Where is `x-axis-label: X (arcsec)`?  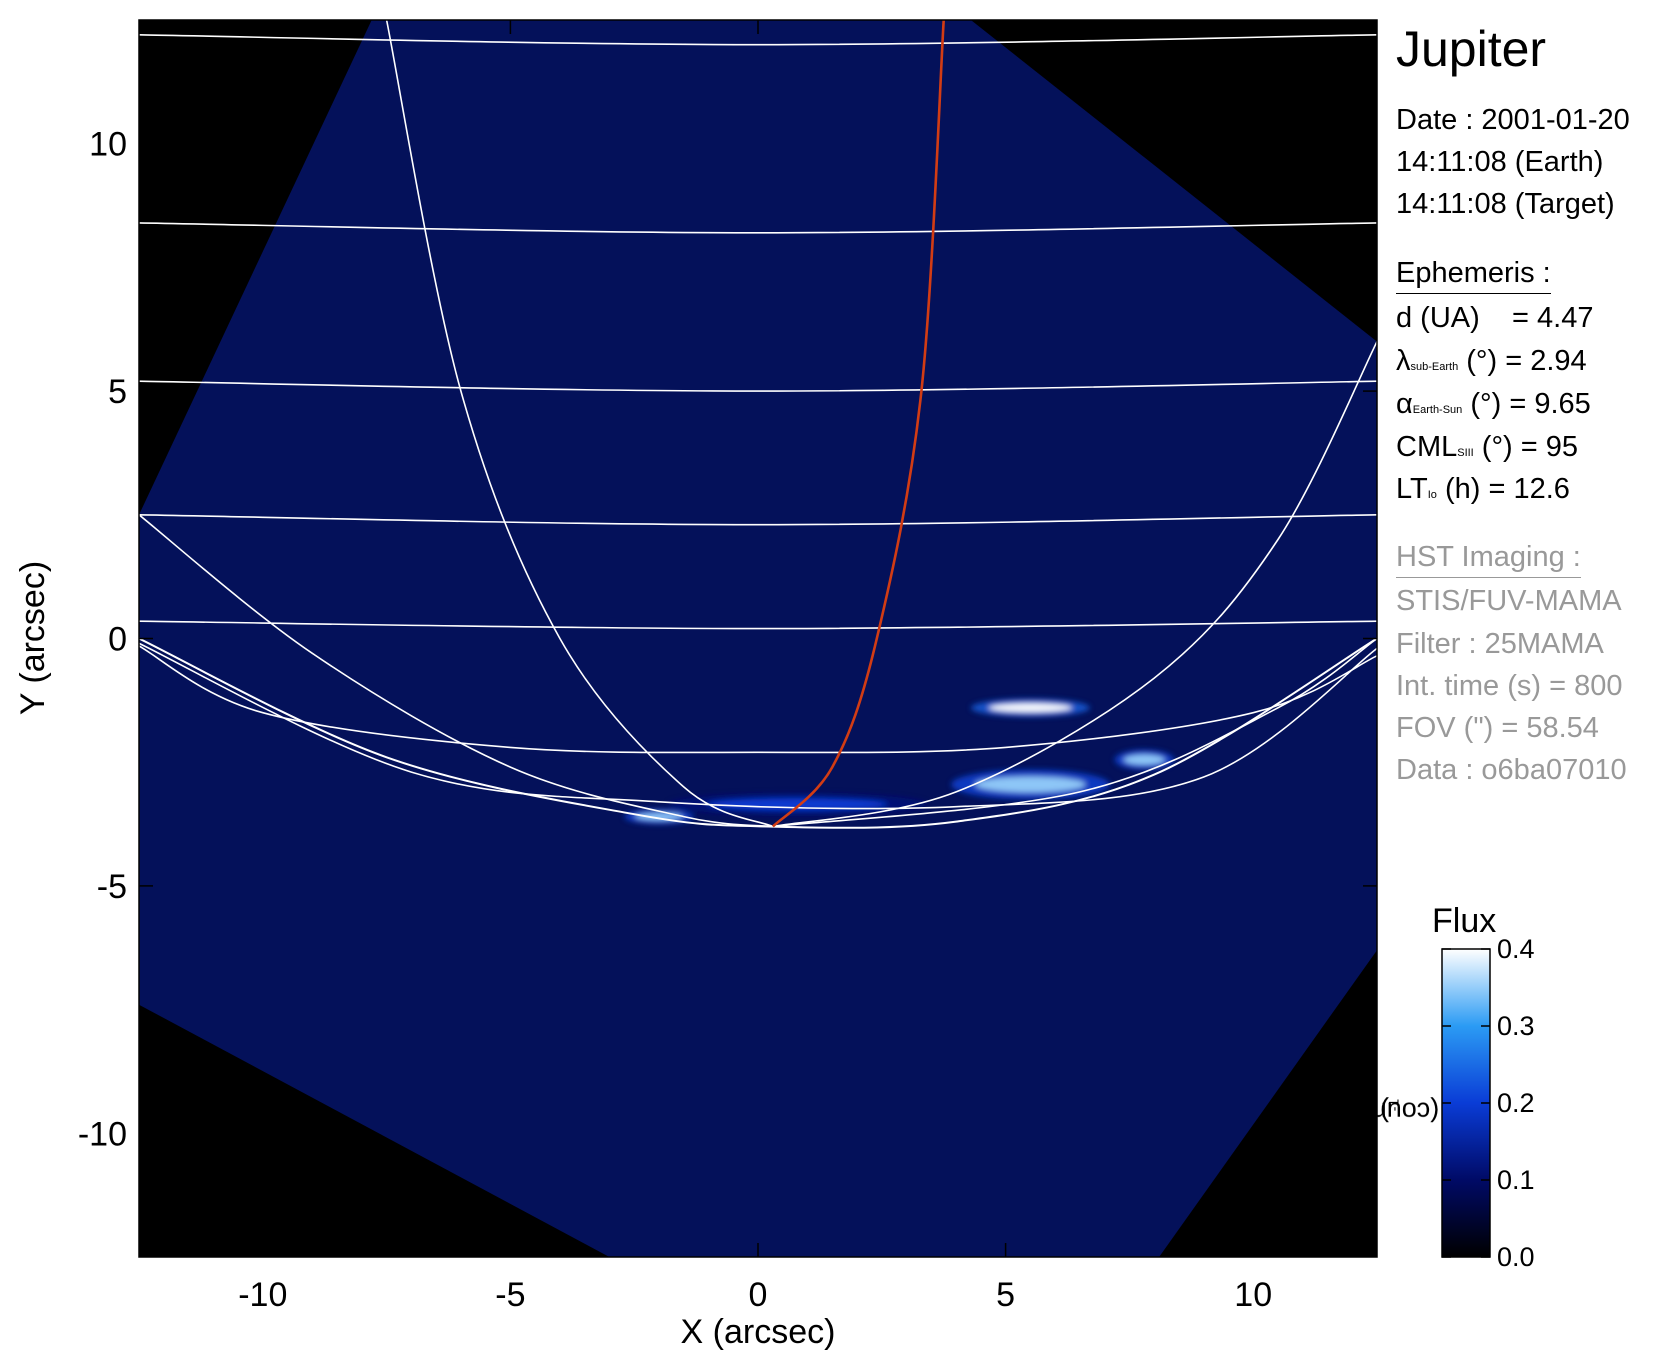
x-axis-label: X (arcsec) is located at coordinates (758, 1332).